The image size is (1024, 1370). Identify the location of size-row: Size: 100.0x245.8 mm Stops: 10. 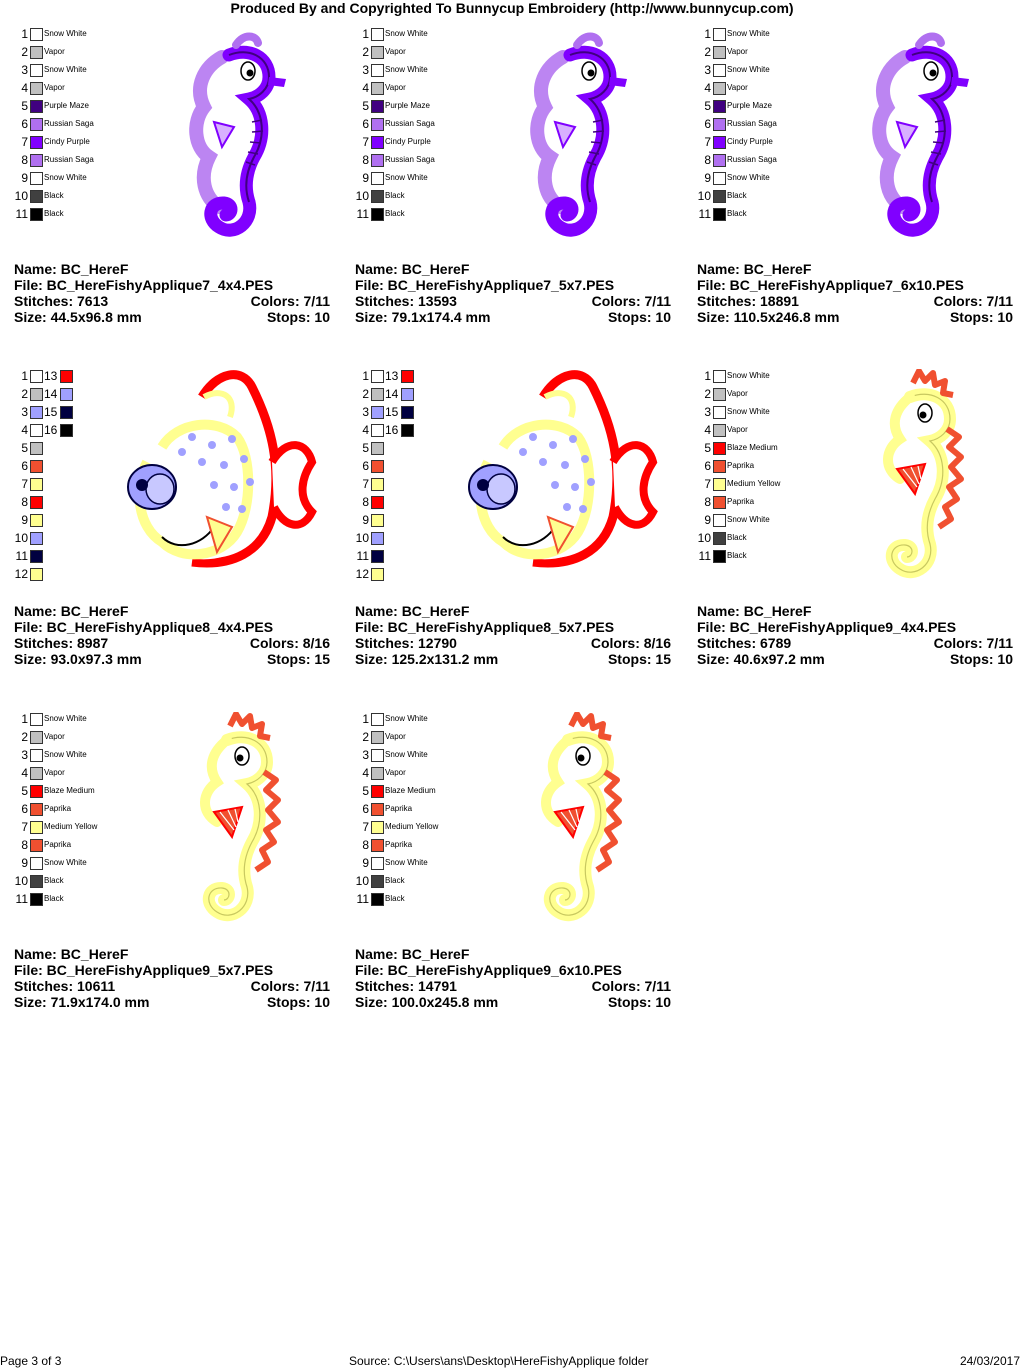
(513, 1002).